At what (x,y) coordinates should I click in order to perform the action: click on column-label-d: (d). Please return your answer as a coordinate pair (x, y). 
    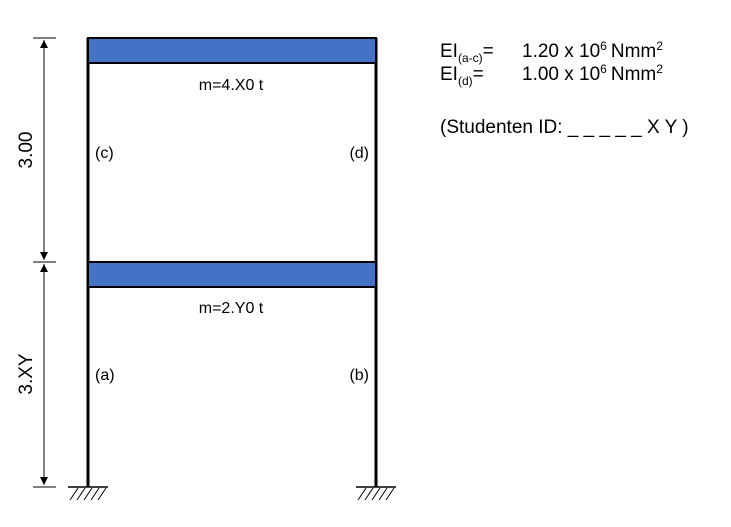
    Looking at the image, I should click on (359, 153).